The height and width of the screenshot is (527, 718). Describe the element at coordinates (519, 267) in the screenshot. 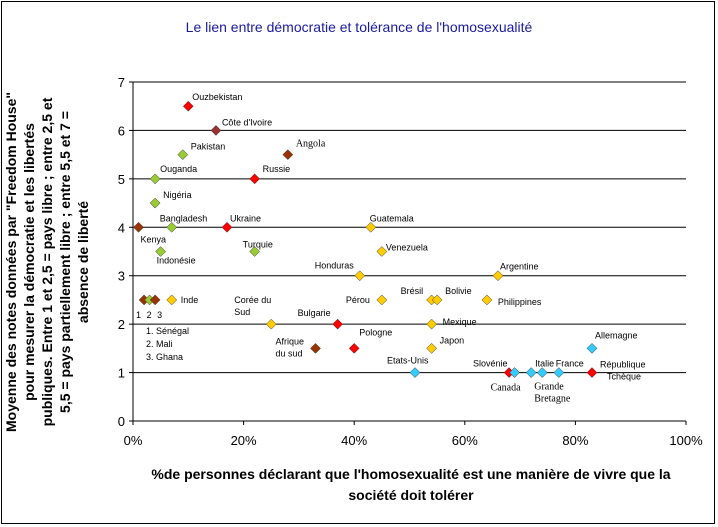

I see `point-label: Argentine` at that location.